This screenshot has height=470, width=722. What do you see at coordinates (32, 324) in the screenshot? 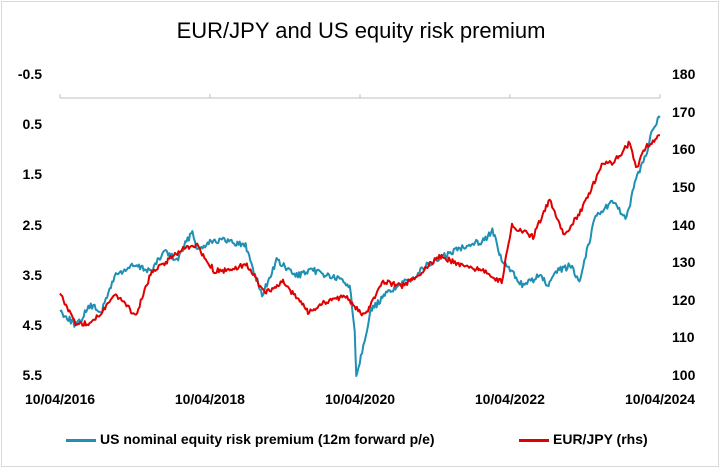
I see `y-left-tick-label: 4.5` at bounding box center [32, 324].